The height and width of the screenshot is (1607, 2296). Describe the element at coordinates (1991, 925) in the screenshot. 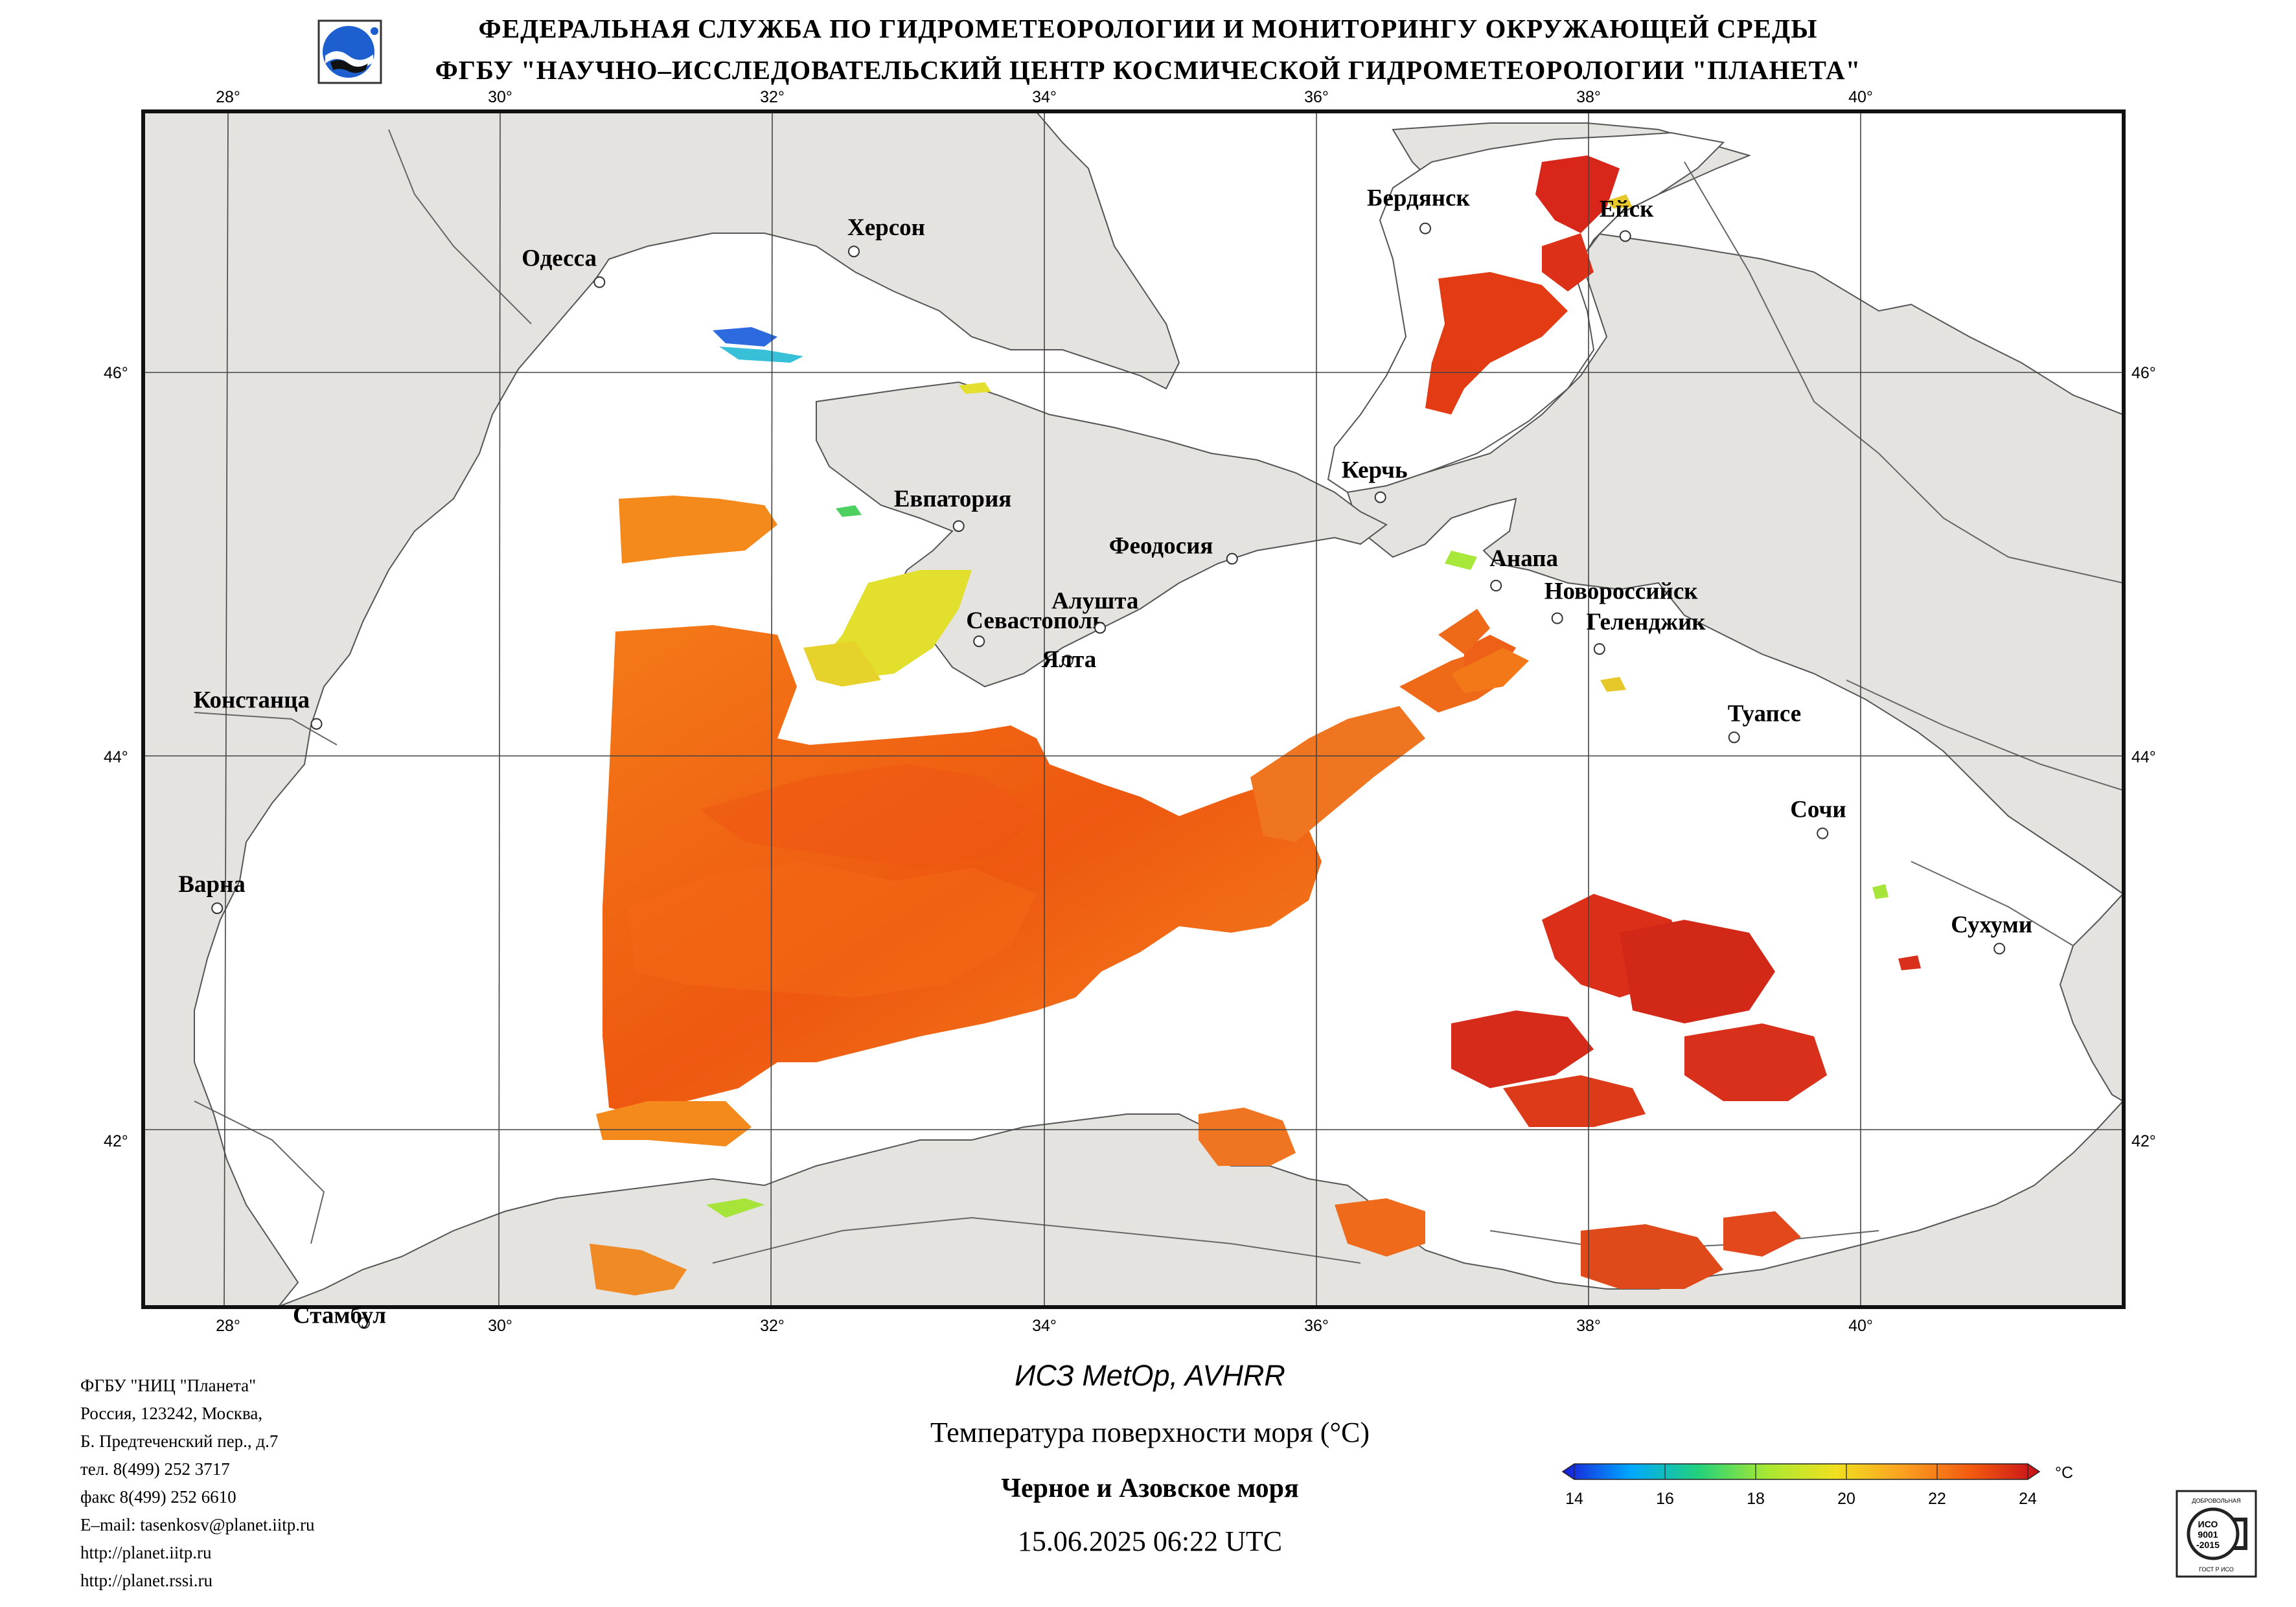

I see `city-name: Сухуми` at that location.